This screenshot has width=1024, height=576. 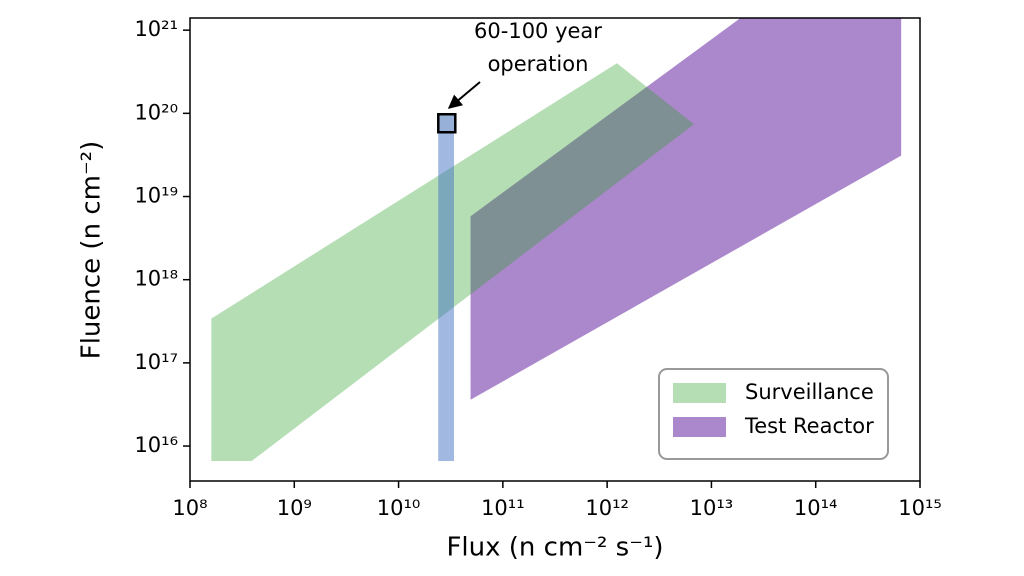 What do you see at coordinates (156, 196) in the screenshot?
I see `y-tick-label: 10¹⁹` at bounding box center [156, 196].